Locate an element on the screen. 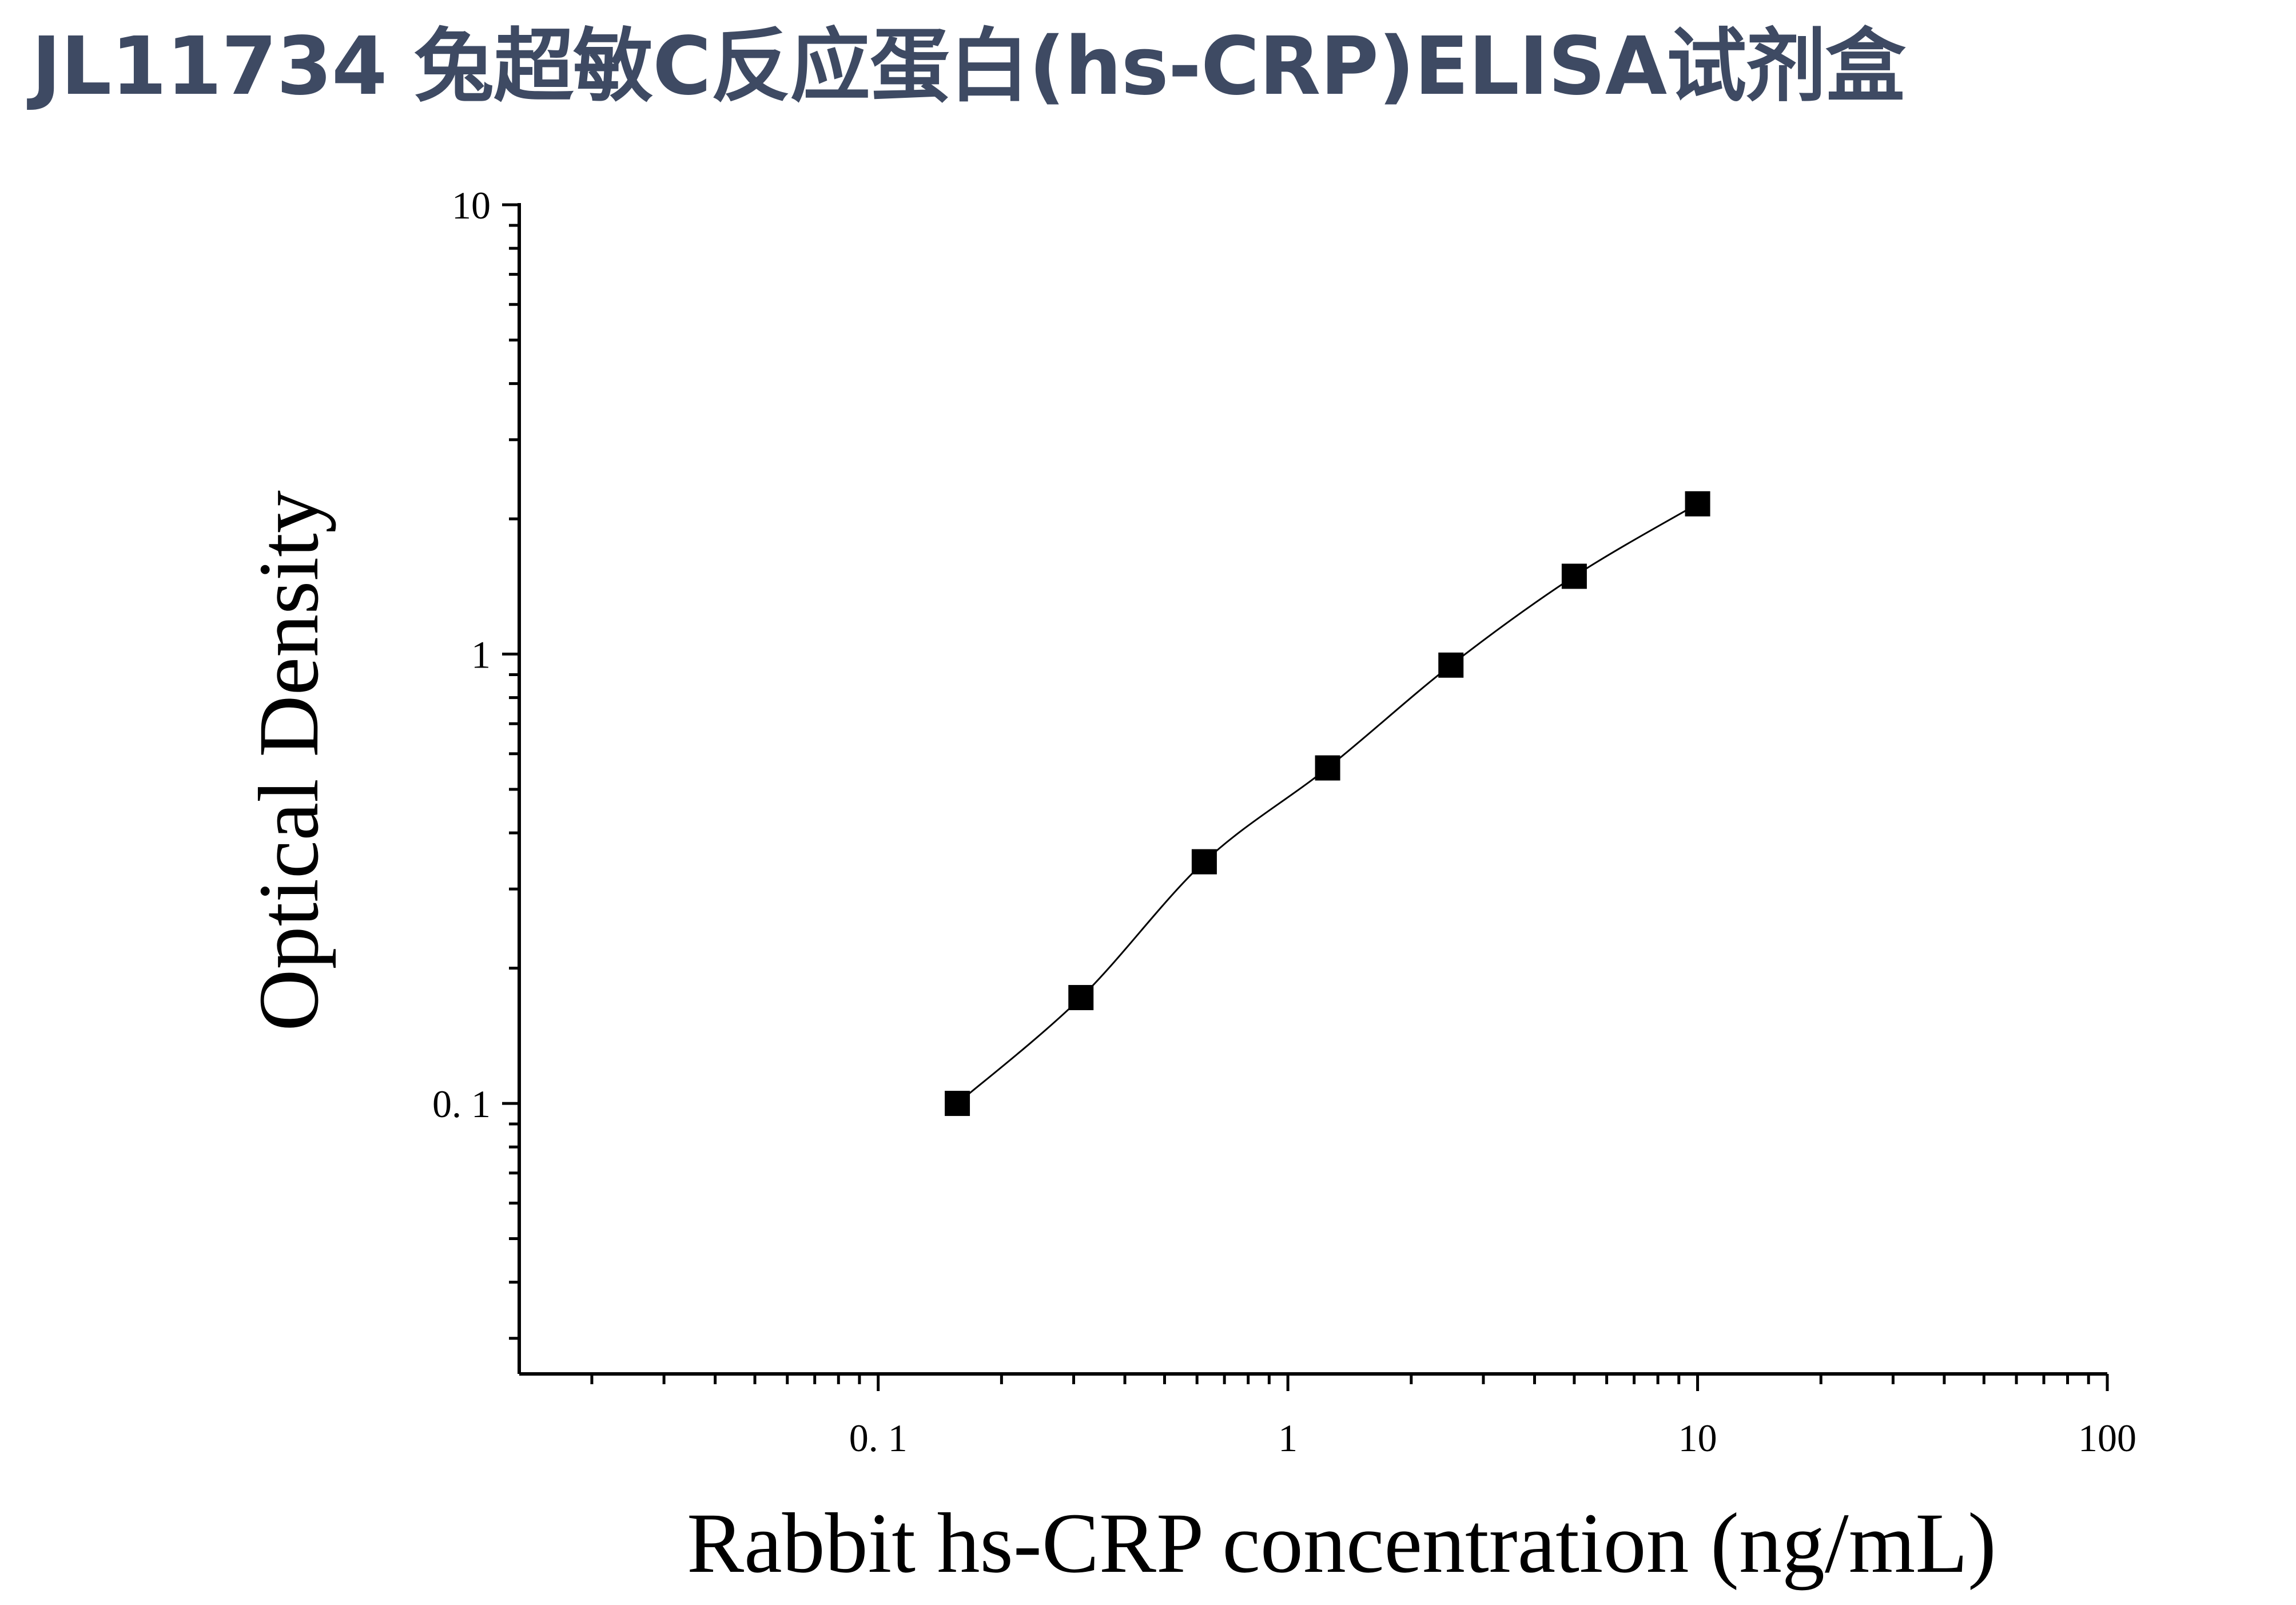  data-points is located at coordinates (1328, 804).